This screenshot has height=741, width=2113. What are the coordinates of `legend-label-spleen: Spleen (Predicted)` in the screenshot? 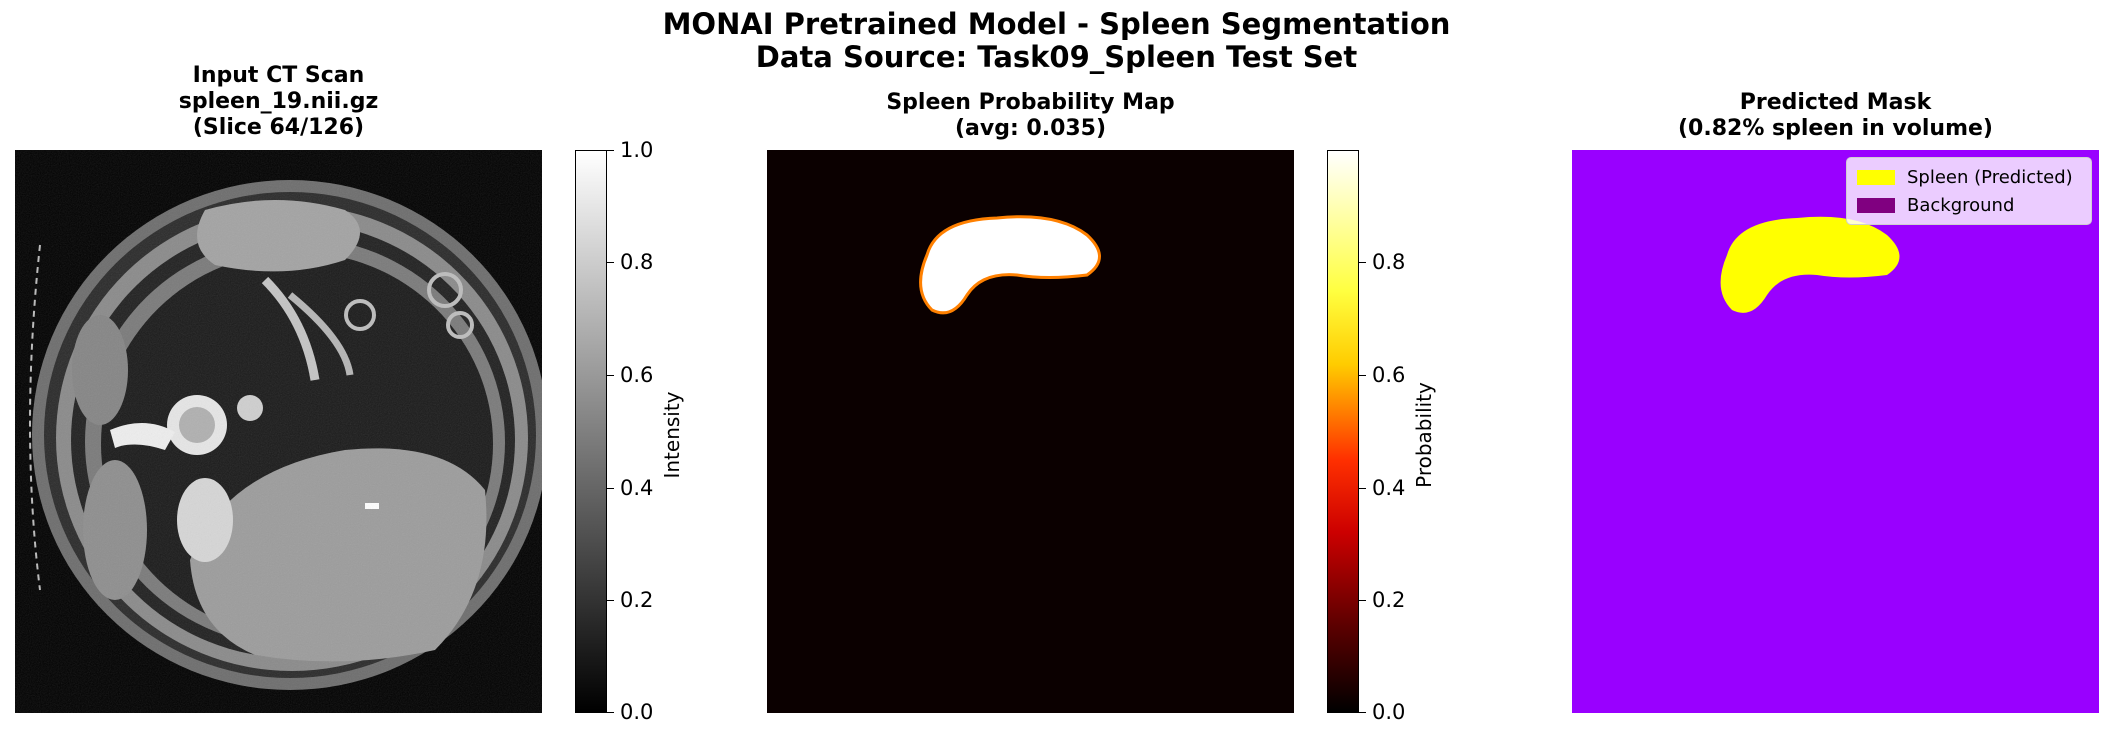 It's located at (1990, 177).